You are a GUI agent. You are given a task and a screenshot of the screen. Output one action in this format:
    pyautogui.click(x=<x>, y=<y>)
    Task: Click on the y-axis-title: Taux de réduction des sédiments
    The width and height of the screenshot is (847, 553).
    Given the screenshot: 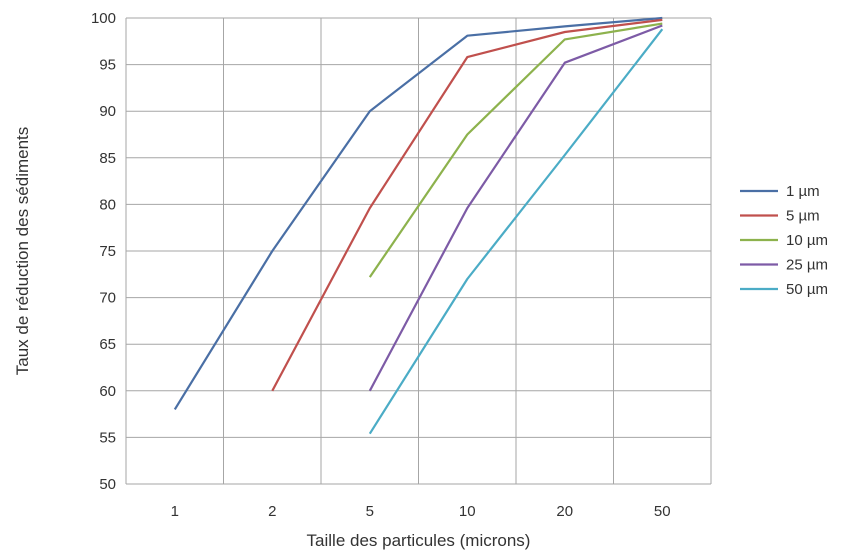 What is the action you would take?
    pyautogui.click(x=22, y=251)
    